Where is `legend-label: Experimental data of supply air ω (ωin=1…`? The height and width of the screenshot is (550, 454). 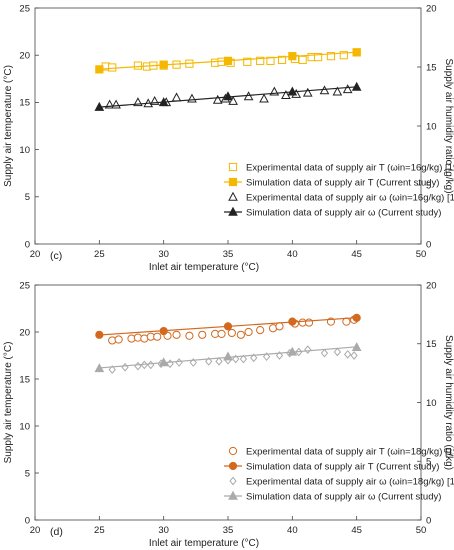
legend-label: Experimental data of supply air ω (ωin=1… is located at coordinates (350, 197).